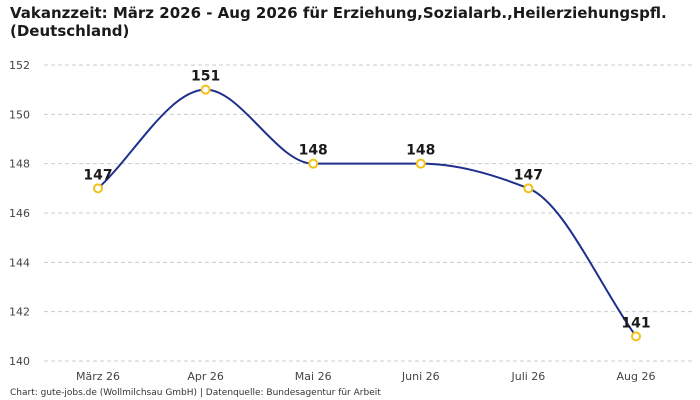 The width and height of the screenshot is (700, 400). What do you see at coordinates (19, 262) in the screenshot?
I see `y-tick-label: 144` at bounding box center [19, 262].